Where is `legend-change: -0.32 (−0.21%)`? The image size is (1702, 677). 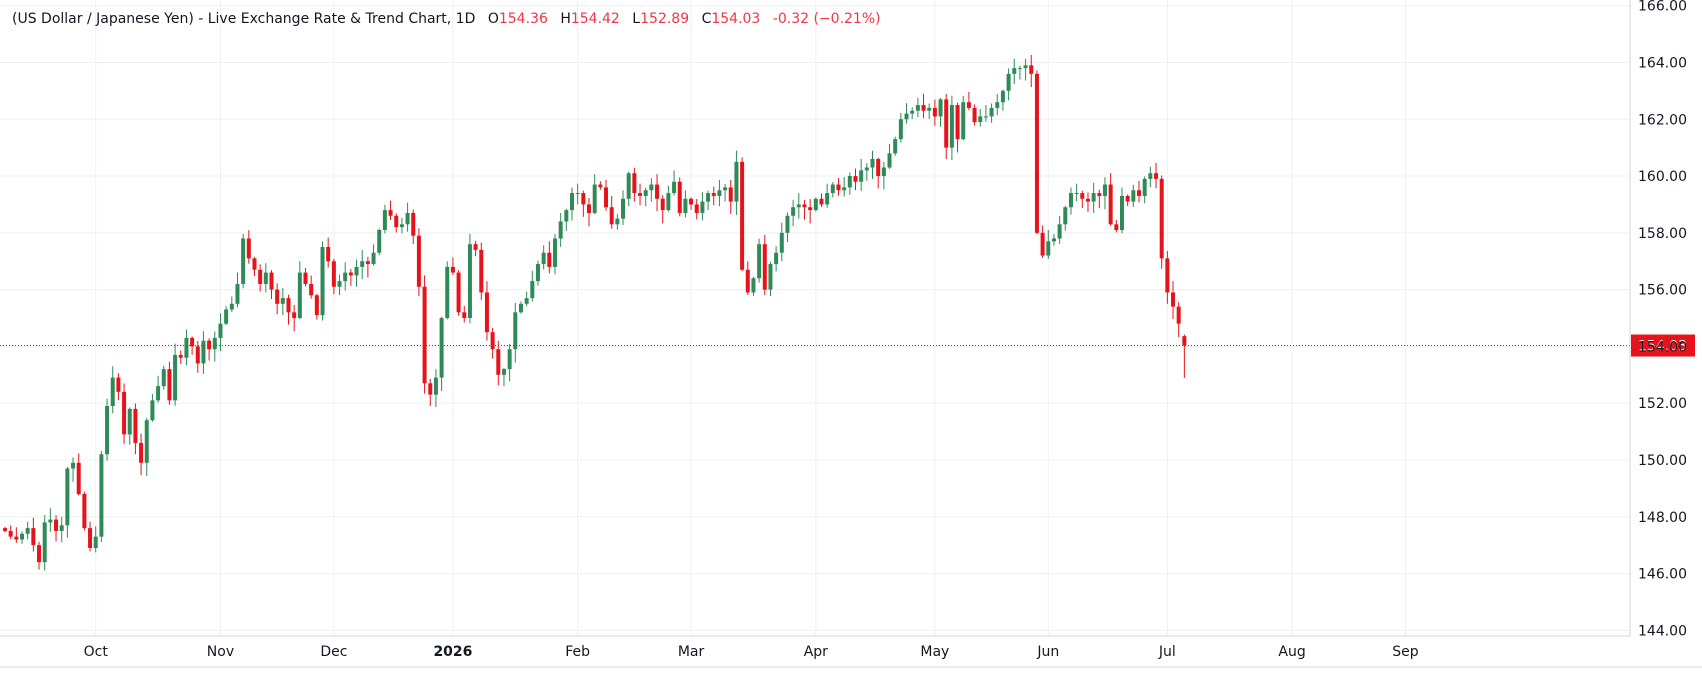 legend-change: -0.32 (−0.21%) is located at coordinates (826, 19).